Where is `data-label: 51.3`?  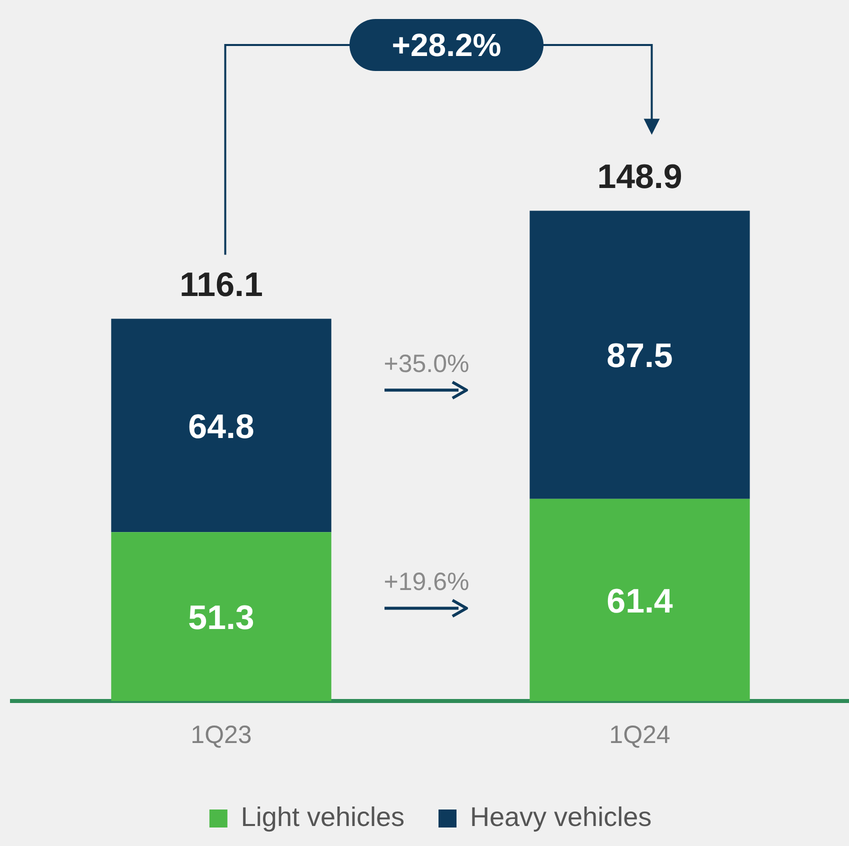 data-label: 51.3 is located at coordinates (221, 617).